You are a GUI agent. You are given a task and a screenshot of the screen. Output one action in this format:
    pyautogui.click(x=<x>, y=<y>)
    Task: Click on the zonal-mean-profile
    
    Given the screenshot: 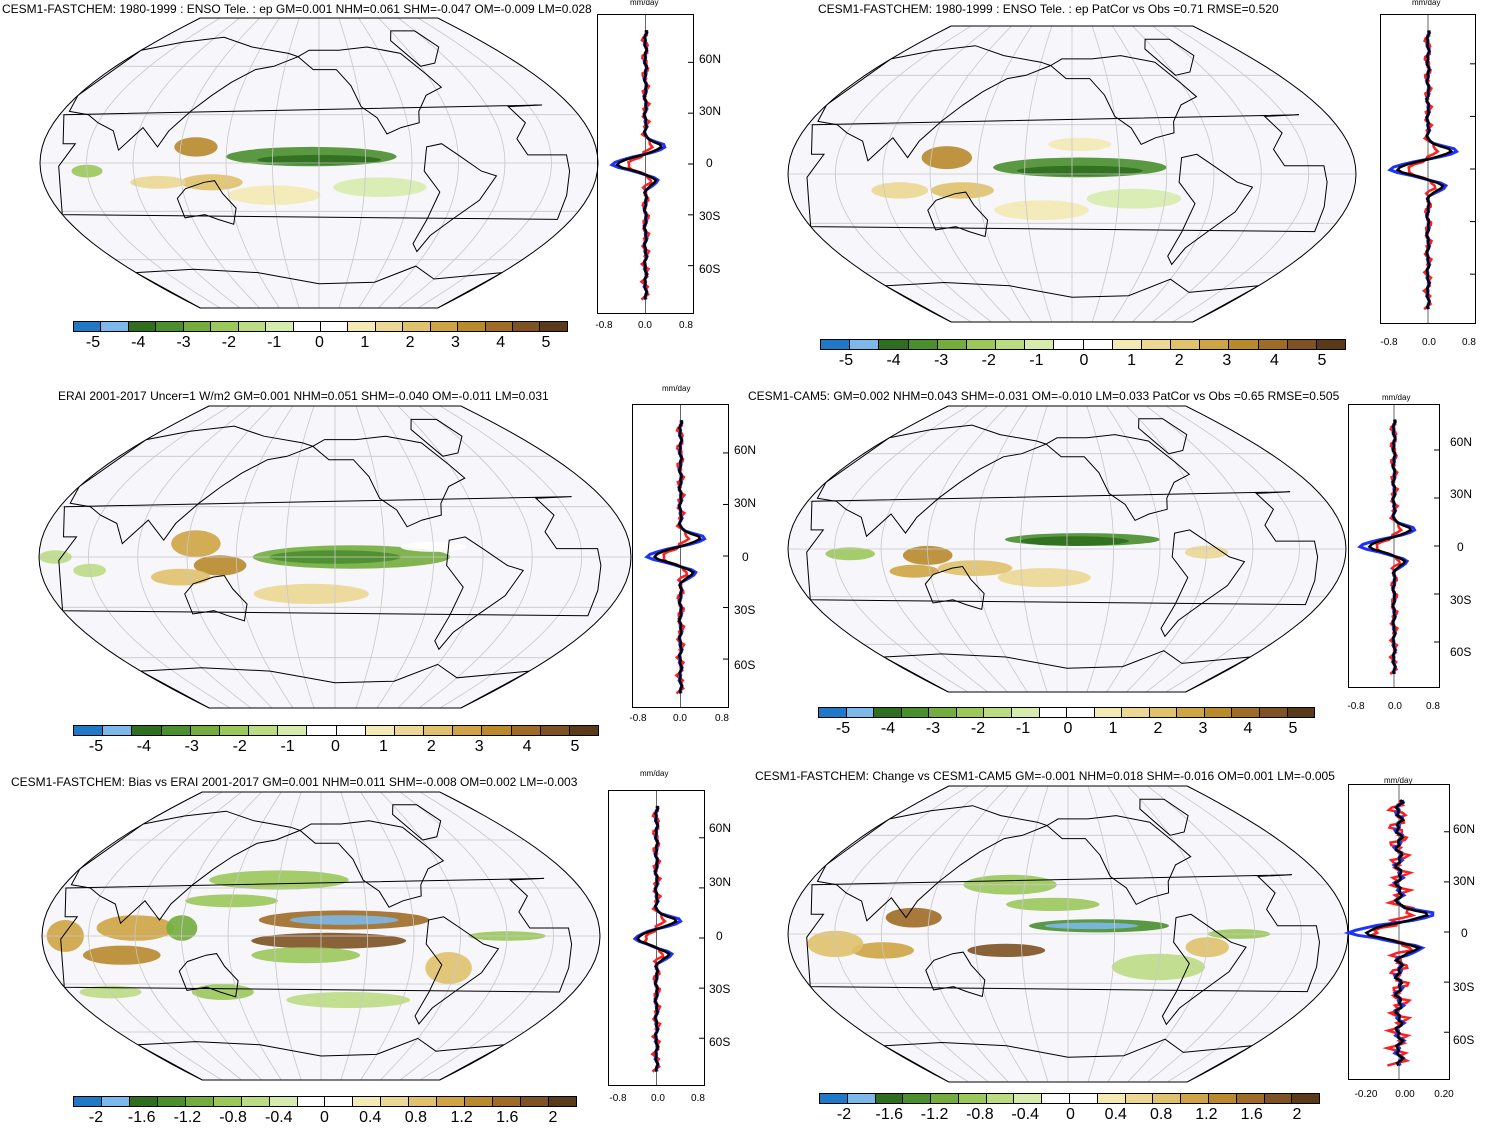 What is the action you would take?
    pyautogui.click(x=1394, y=546)
    